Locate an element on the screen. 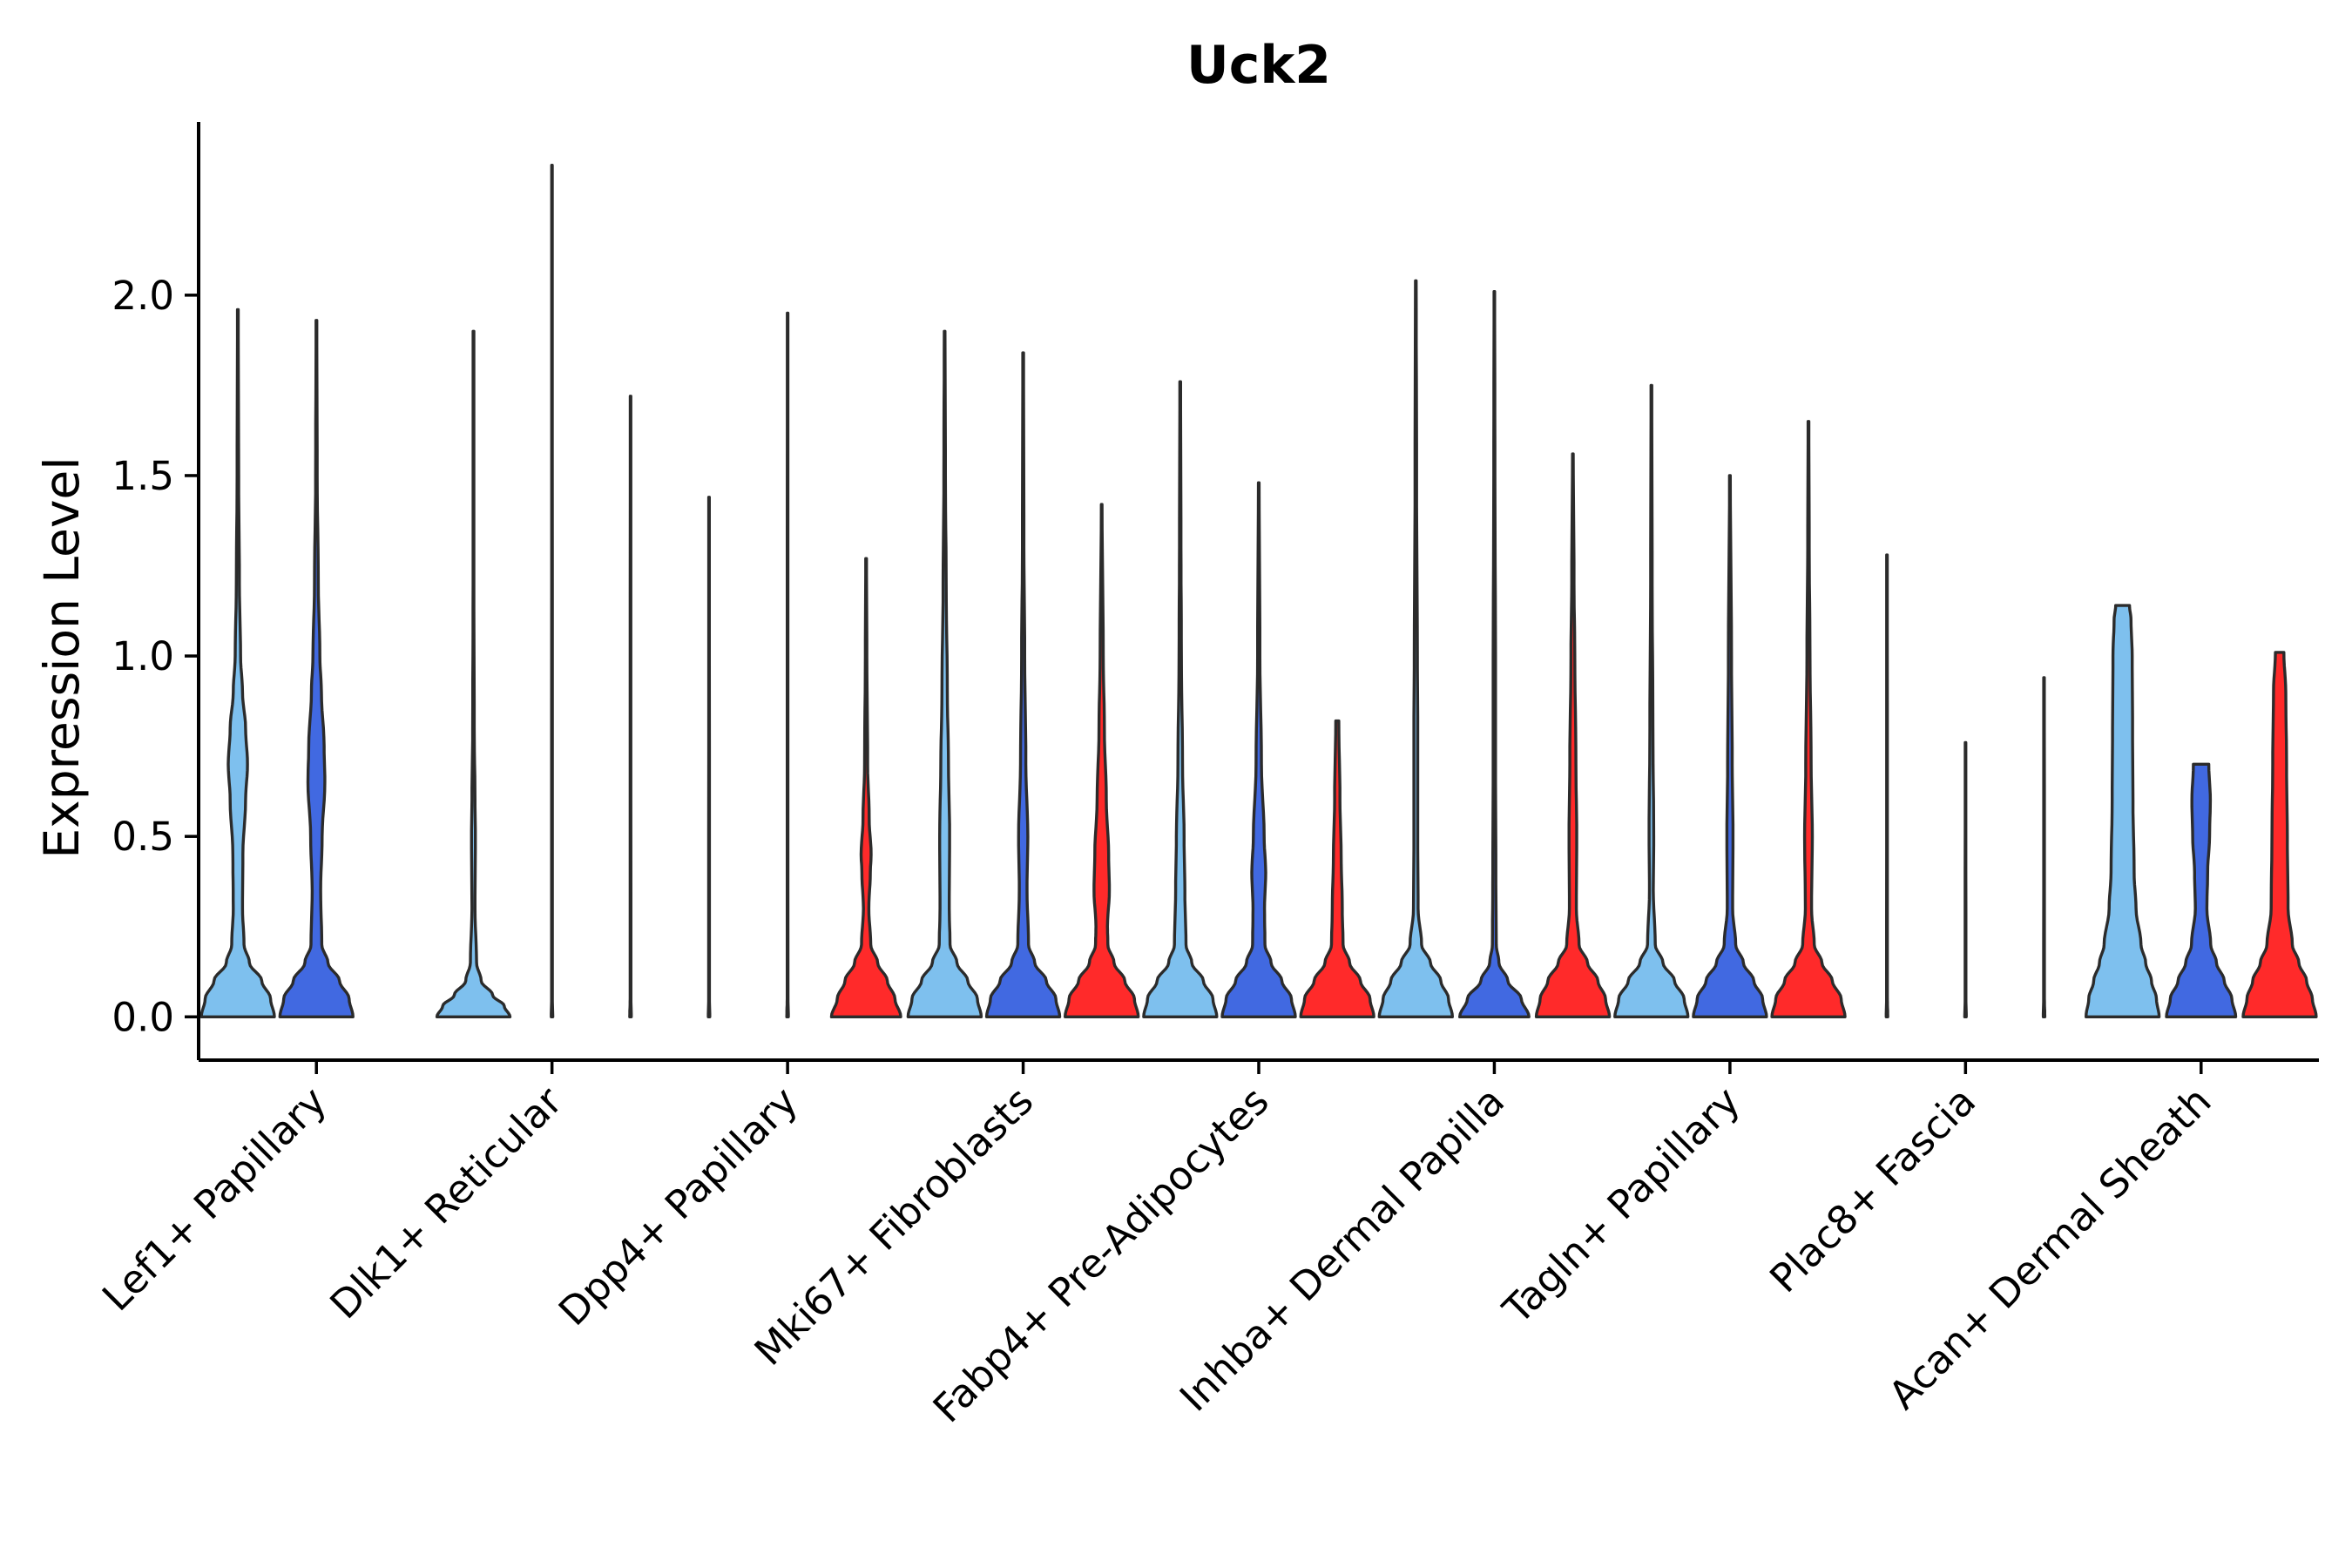 The height and width of the screenshot is (1568, 2352). violin-fabp4-pre-adipocytes-group2 is located at coordinates (1258, 749).